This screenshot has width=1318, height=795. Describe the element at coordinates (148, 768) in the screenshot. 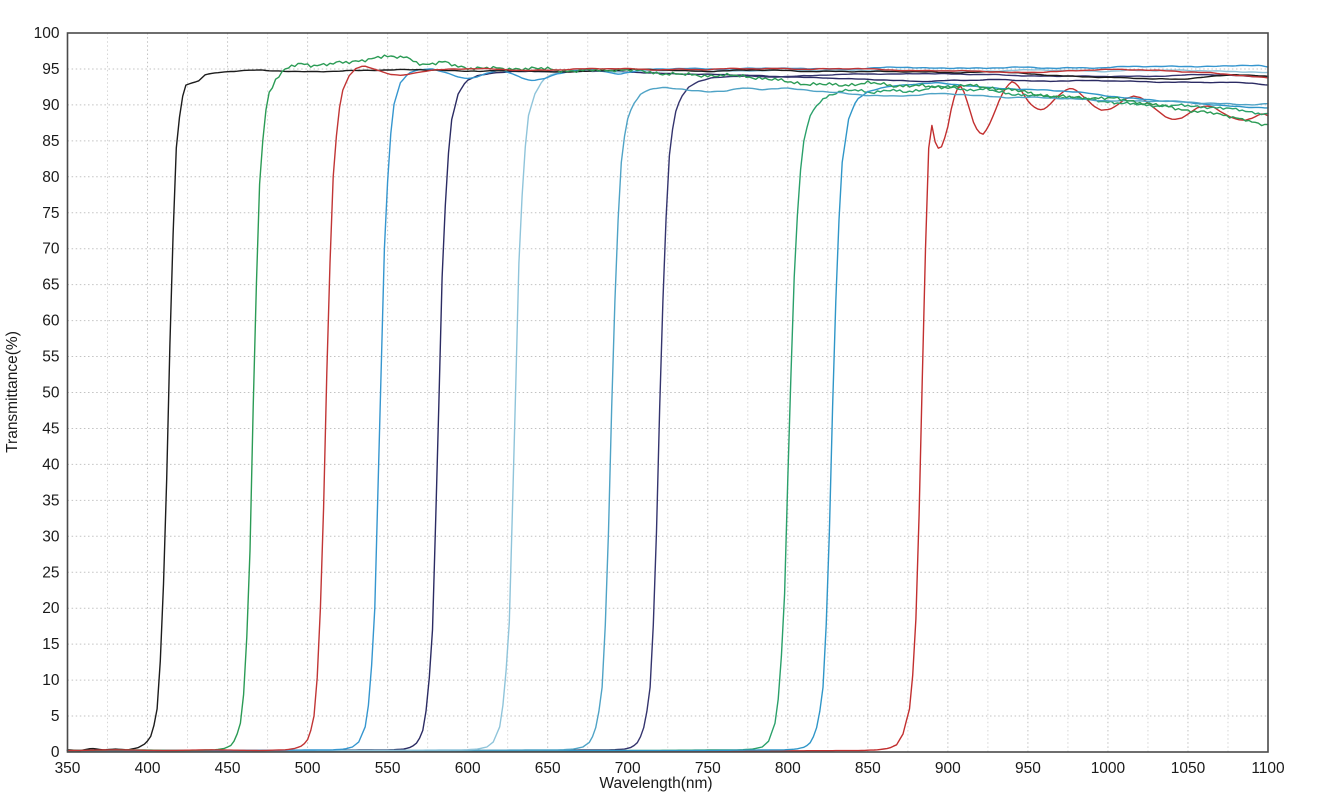

I see `x-tick-label: 400` at that location.